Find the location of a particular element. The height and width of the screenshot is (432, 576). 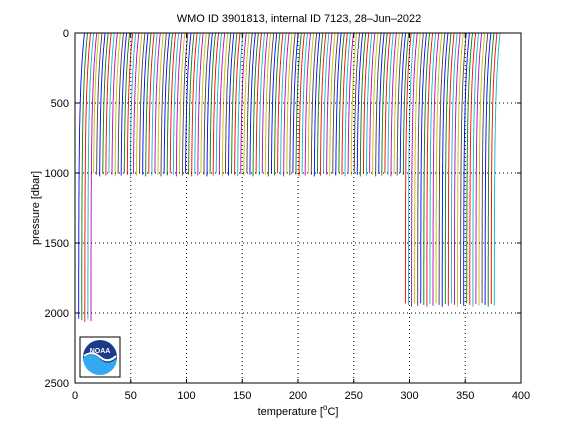

y-tick-label: 2500 is located at coordinates (57, 384).